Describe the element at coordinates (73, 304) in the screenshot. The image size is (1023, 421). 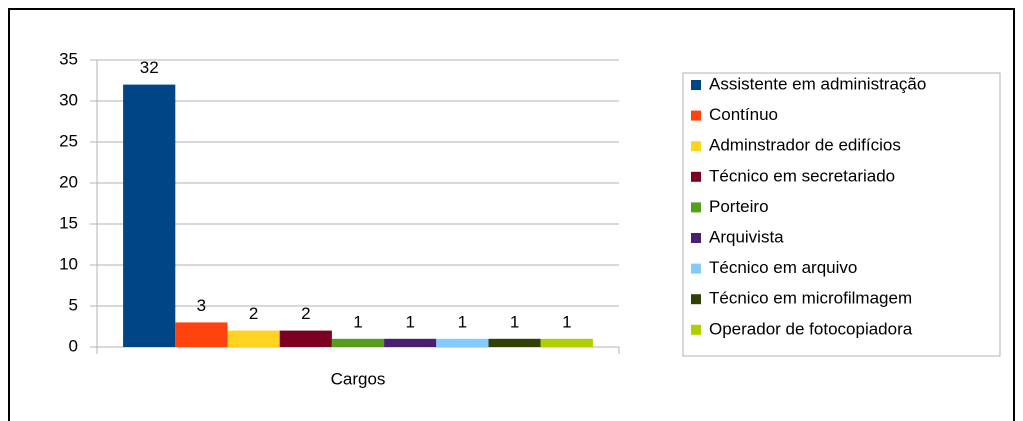
I see `y-tick-label: 5` at that location.